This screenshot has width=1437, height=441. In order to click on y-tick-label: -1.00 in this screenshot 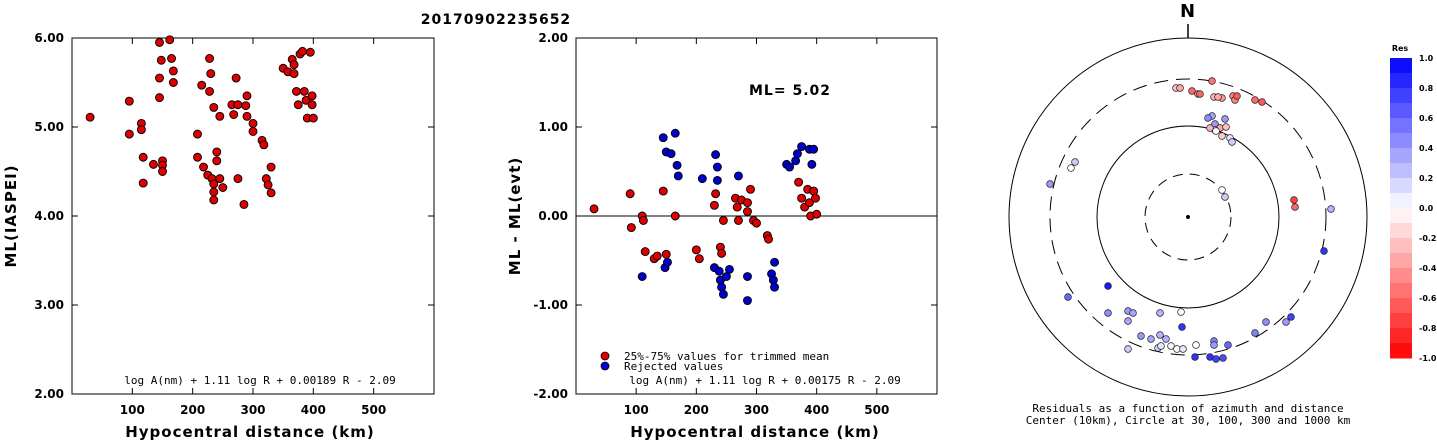, I will do `click(550, 305)`.